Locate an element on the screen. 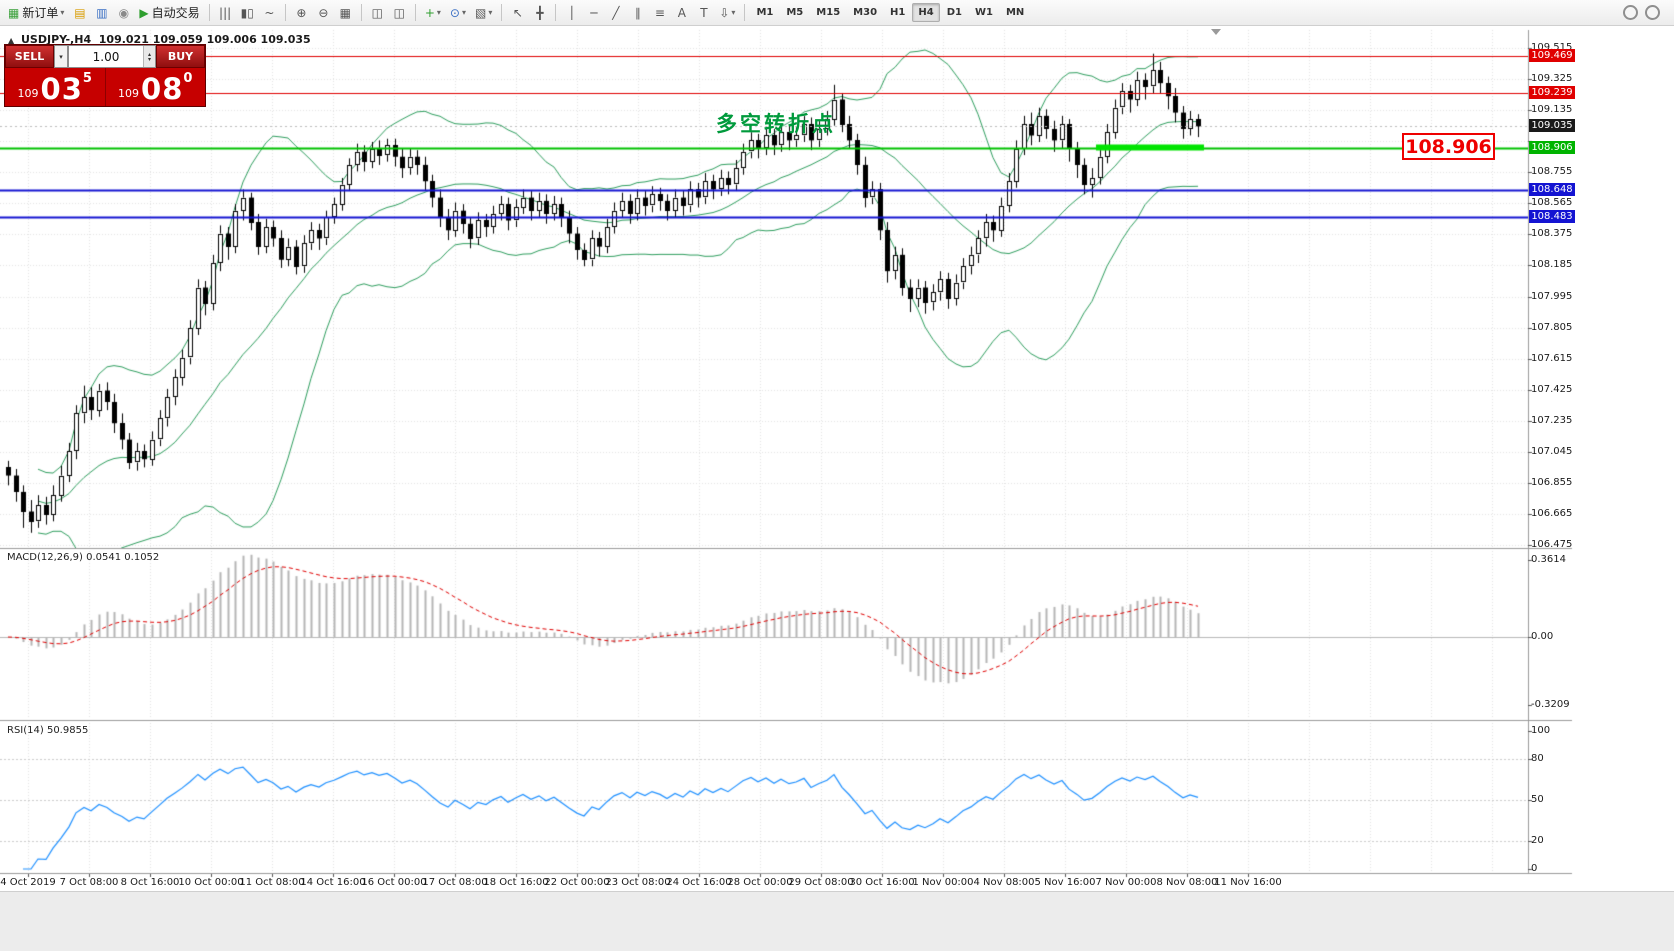 This screenshot has height=951, width=1674. line-chart-icon: ~ is located at coordinates (269, 12).